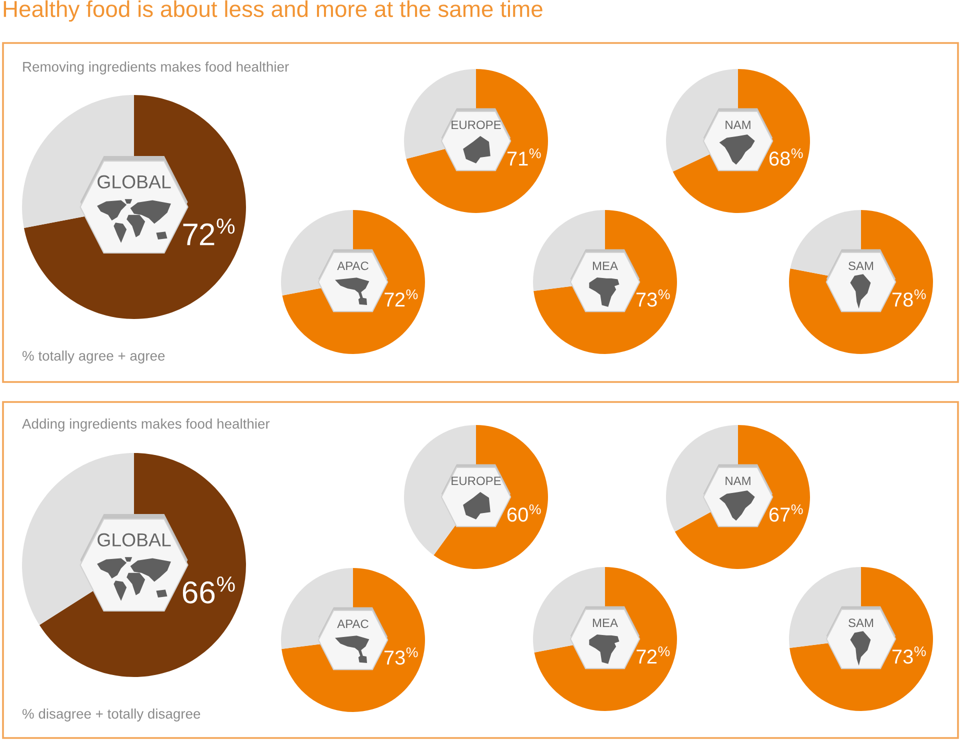  Describe the element at coordinates (111, 715) in the screenshot. I see `text: % disagree + totally disagree` at that location.